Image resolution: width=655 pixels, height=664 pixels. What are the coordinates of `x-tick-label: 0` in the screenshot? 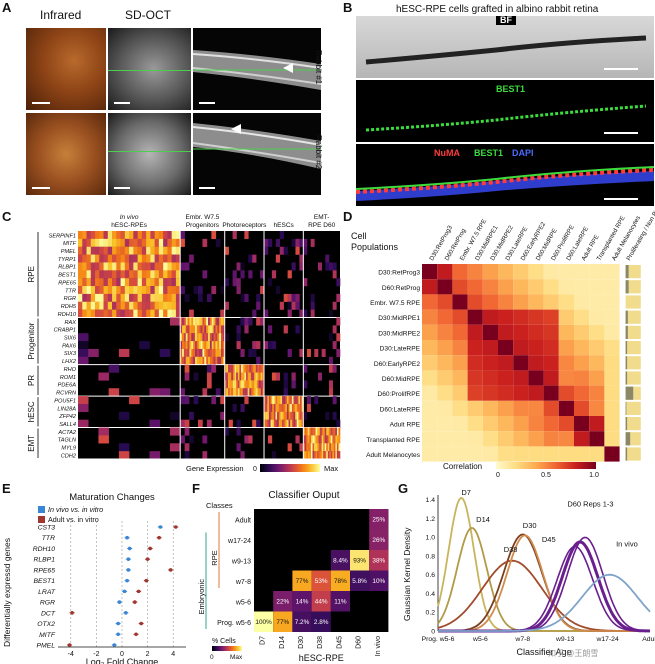 It's located at (122, 654).